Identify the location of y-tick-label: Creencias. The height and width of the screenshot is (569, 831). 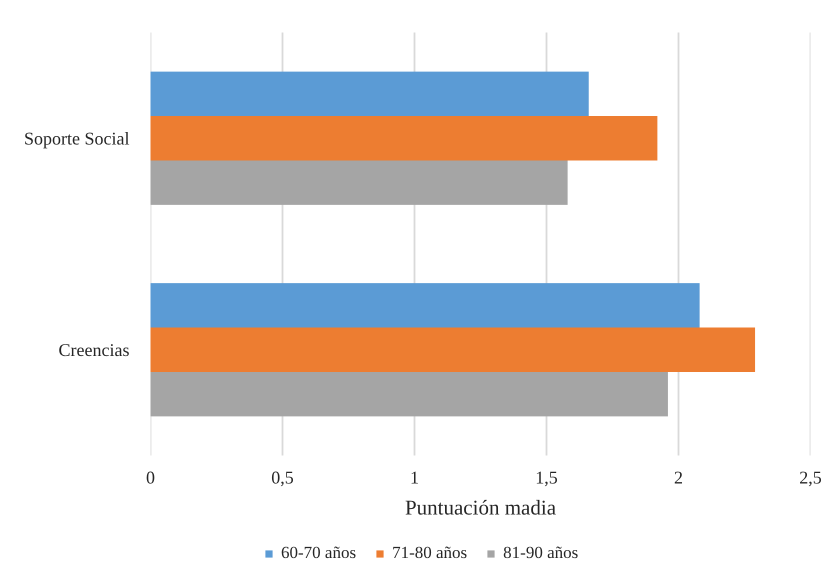
(94, 350).